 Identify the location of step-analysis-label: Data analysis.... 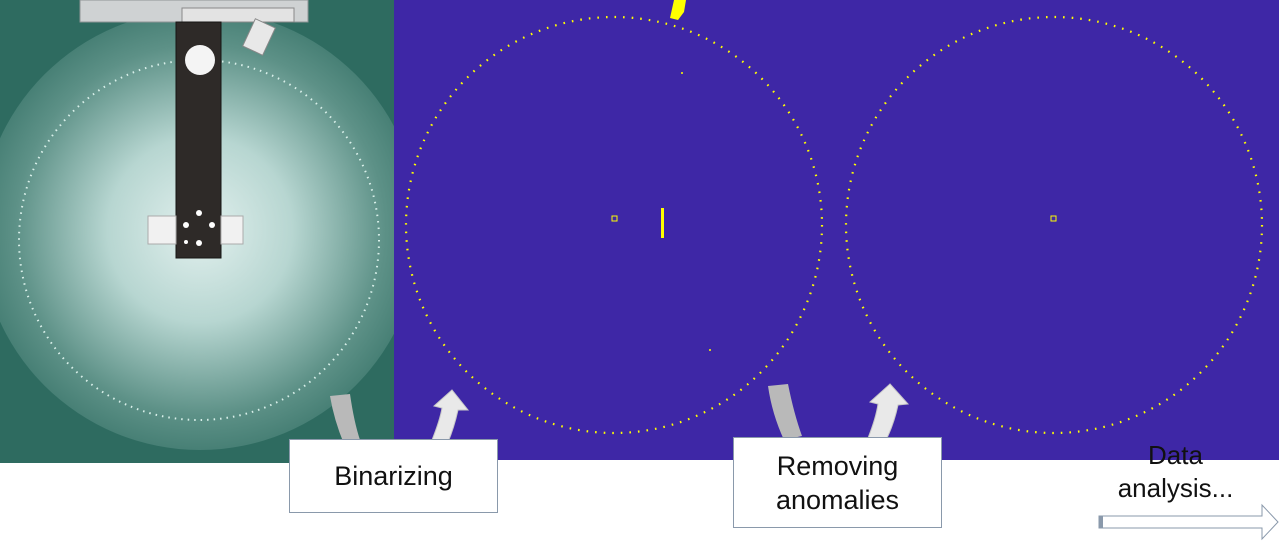
(1175, 471).